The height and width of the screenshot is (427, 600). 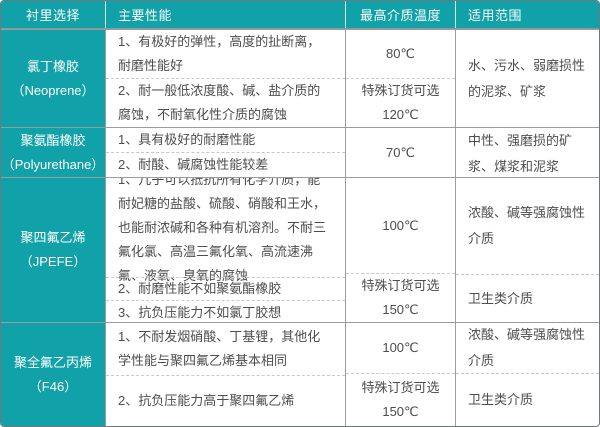 I want to click on lining-name: 聚氨酯橡胶, so click(x=53, y=140).